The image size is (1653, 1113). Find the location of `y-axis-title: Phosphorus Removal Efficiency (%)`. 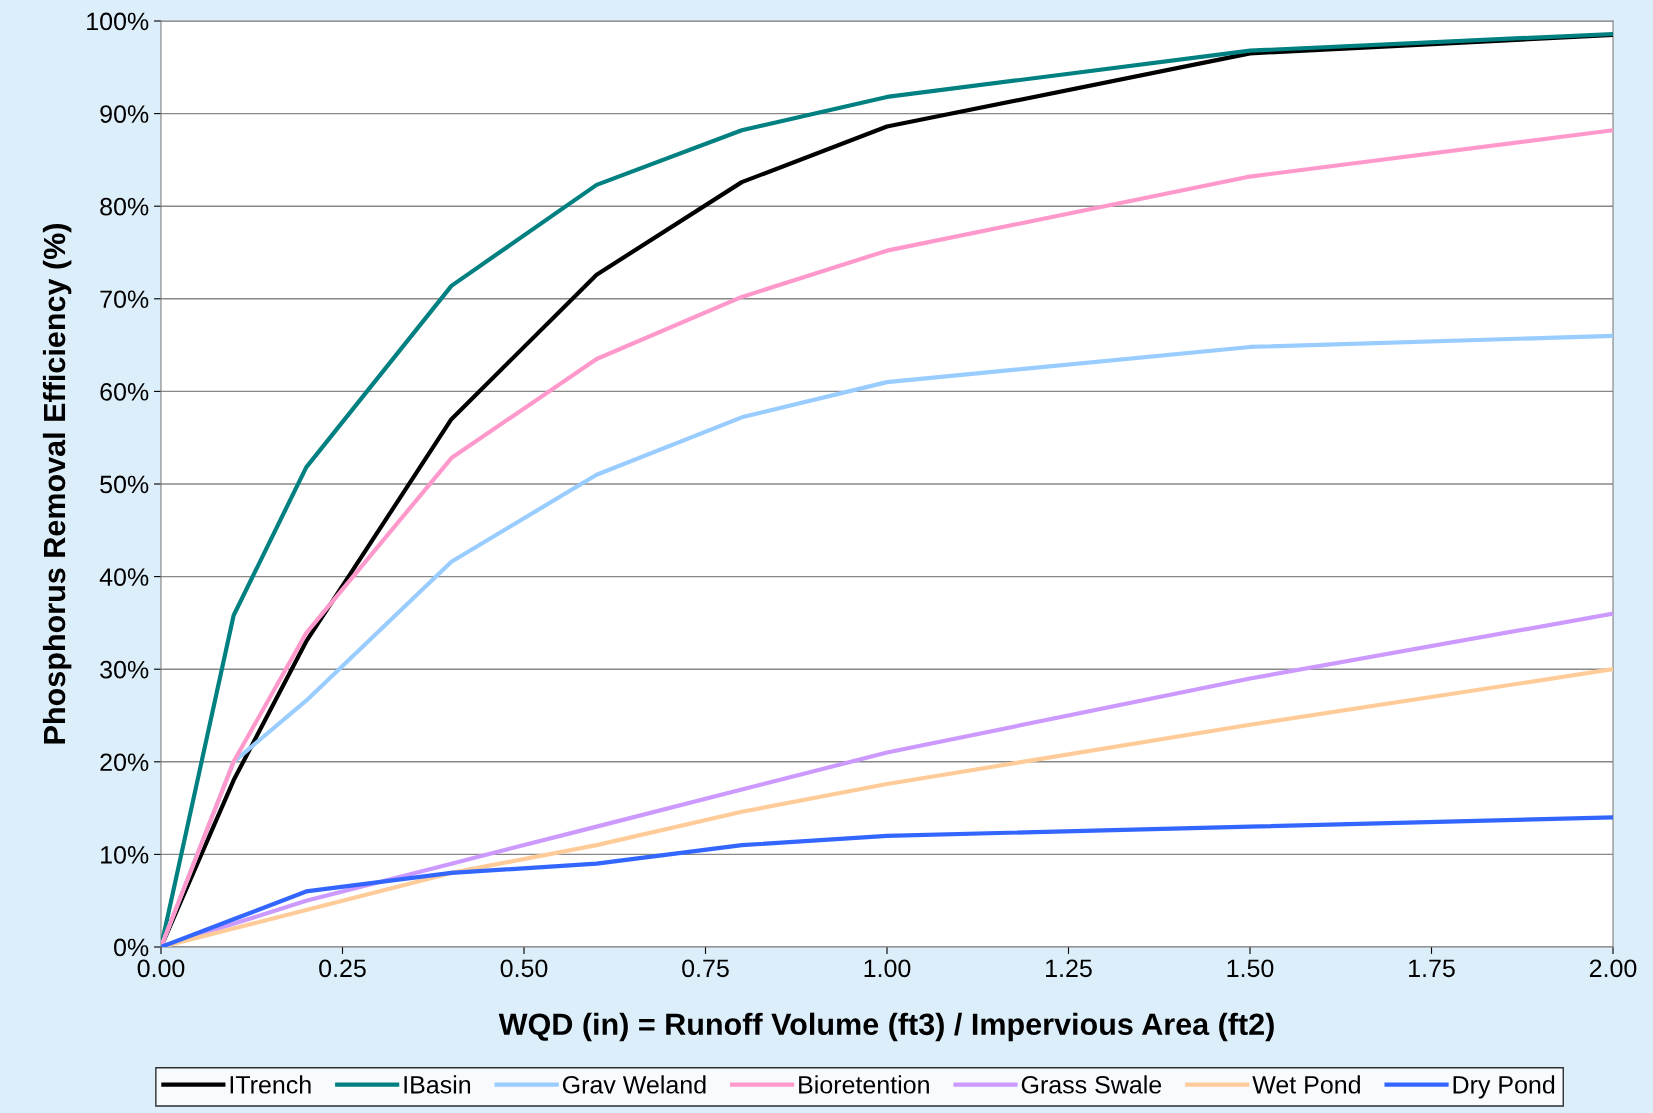

y-axis-title: Phosphorus Removal Efficiency (%) is located at coordinates (57, 484).